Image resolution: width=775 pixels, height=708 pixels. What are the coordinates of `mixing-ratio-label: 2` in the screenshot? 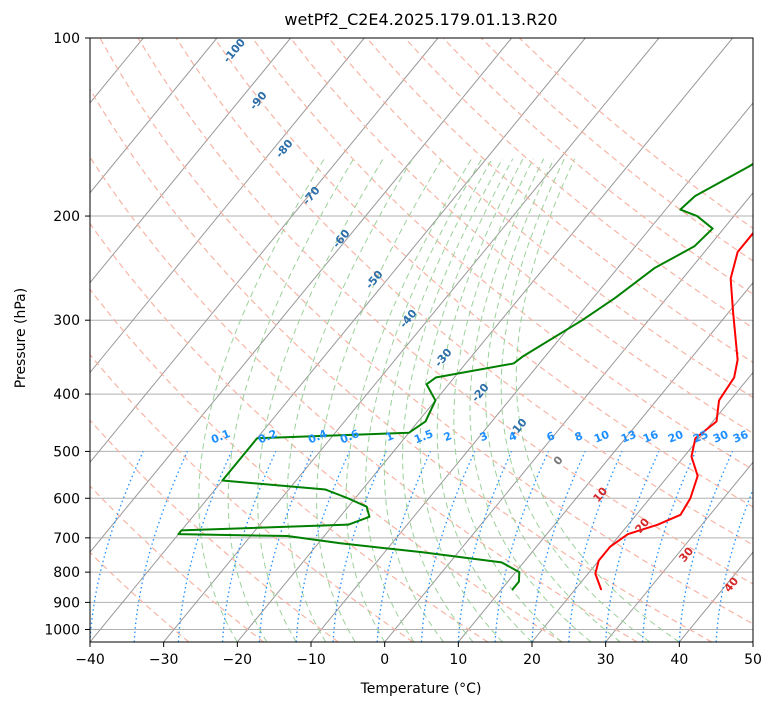 It's located at (448, 436).